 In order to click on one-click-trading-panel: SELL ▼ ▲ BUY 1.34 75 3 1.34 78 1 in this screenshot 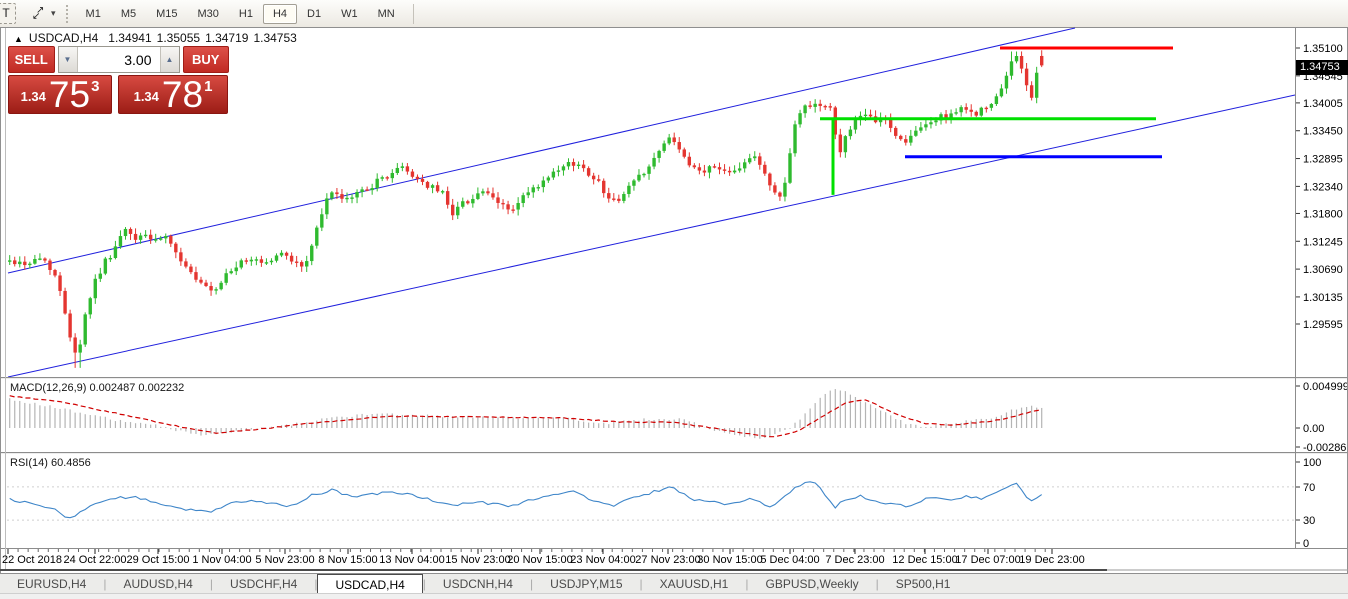, I will do `click(118, 80)`.